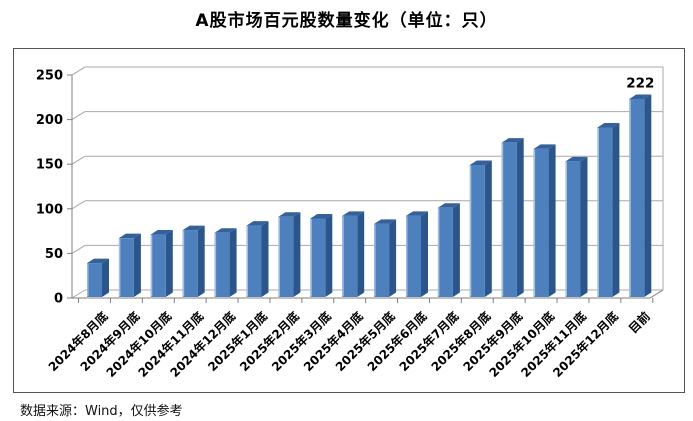 The image size is (693, 421). Describe the element at coordinates (49, 120) in the screenshot. I see `y-axis-label: 200` at that location.